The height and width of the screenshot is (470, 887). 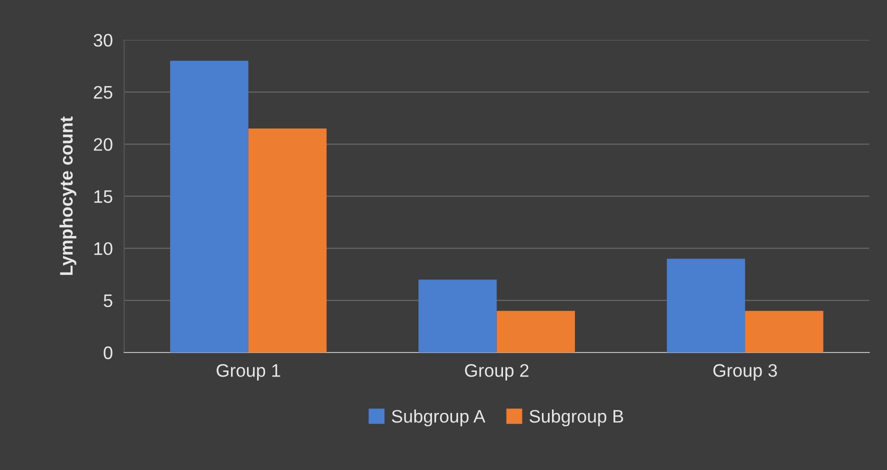 What do you see at coordinates (108, 353) in the screenshot?
I see `y-tick-label: 0` at bounding box center [108, 353].